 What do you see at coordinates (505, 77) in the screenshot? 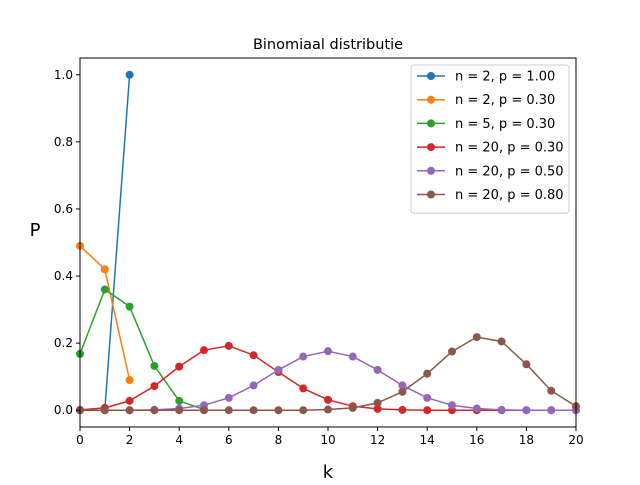
I see `legend-label-0: n = 2, p = 1.00` at bounding box center [505, 77].